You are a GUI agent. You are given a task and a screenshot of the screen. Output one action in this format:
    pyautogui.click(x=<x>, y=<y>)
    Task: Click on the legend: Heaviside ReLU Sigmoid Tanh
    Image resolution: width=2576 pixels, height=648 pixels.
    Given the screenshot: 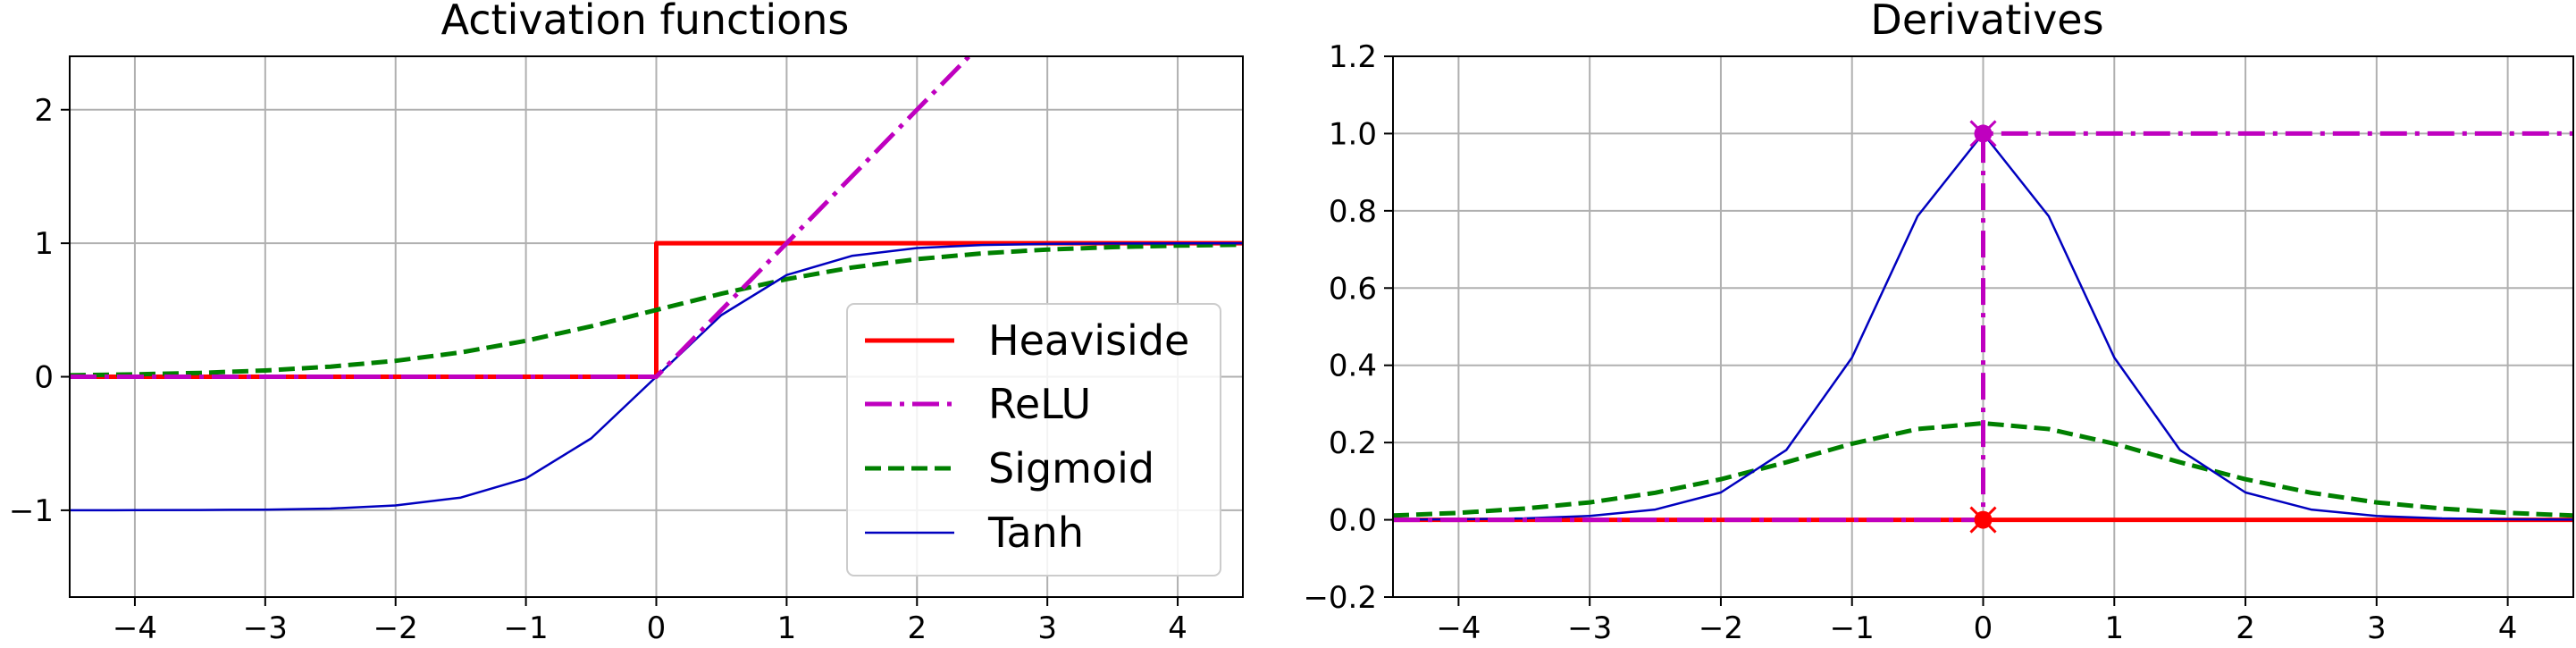 What is the action you would take?
    pyautogui.click(x=1033, y=439)
    